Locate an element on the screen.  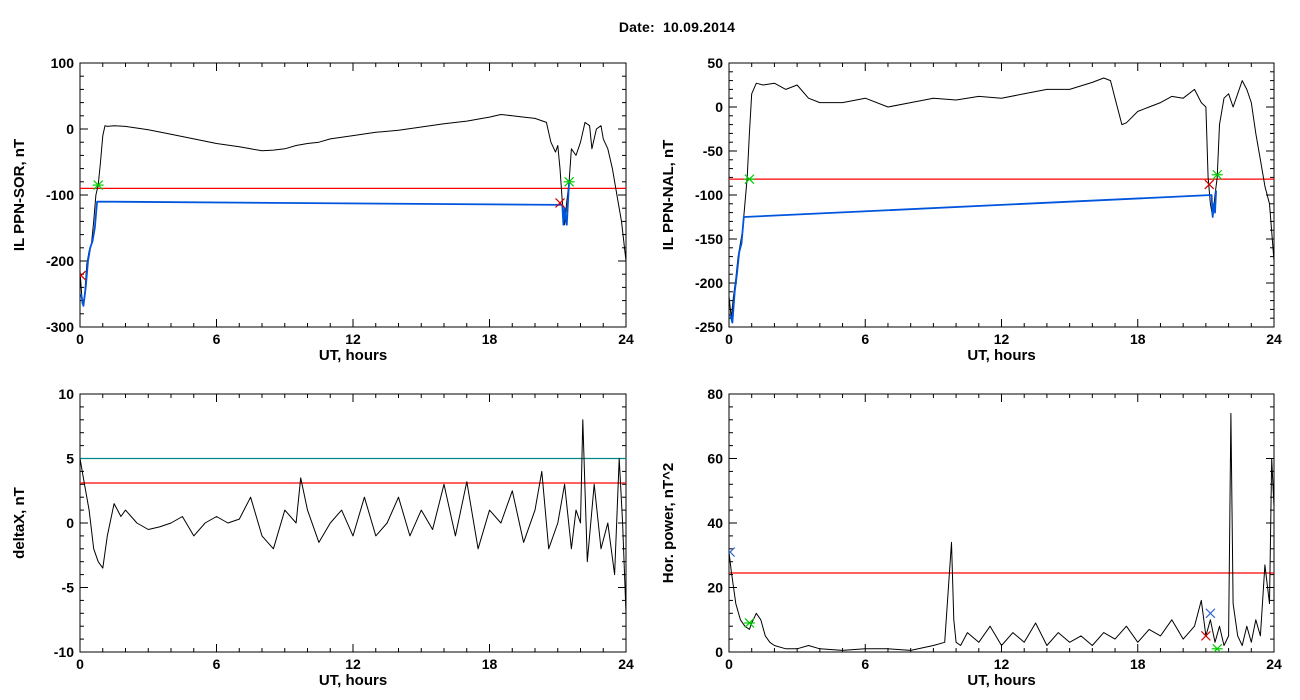
y-tick-label: -10 is located at coordinates (64, 652).